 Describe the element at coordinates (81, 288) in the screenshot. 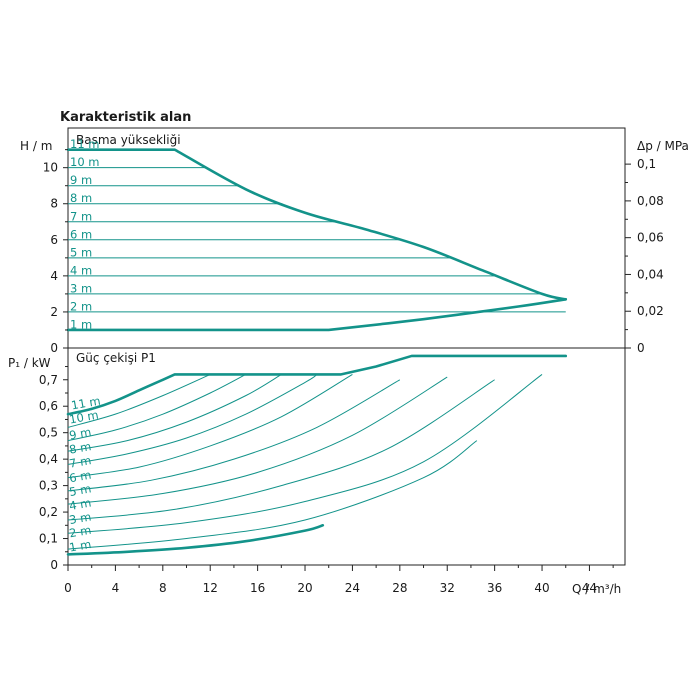

I see `head-curve-label: 3 m` at that location.